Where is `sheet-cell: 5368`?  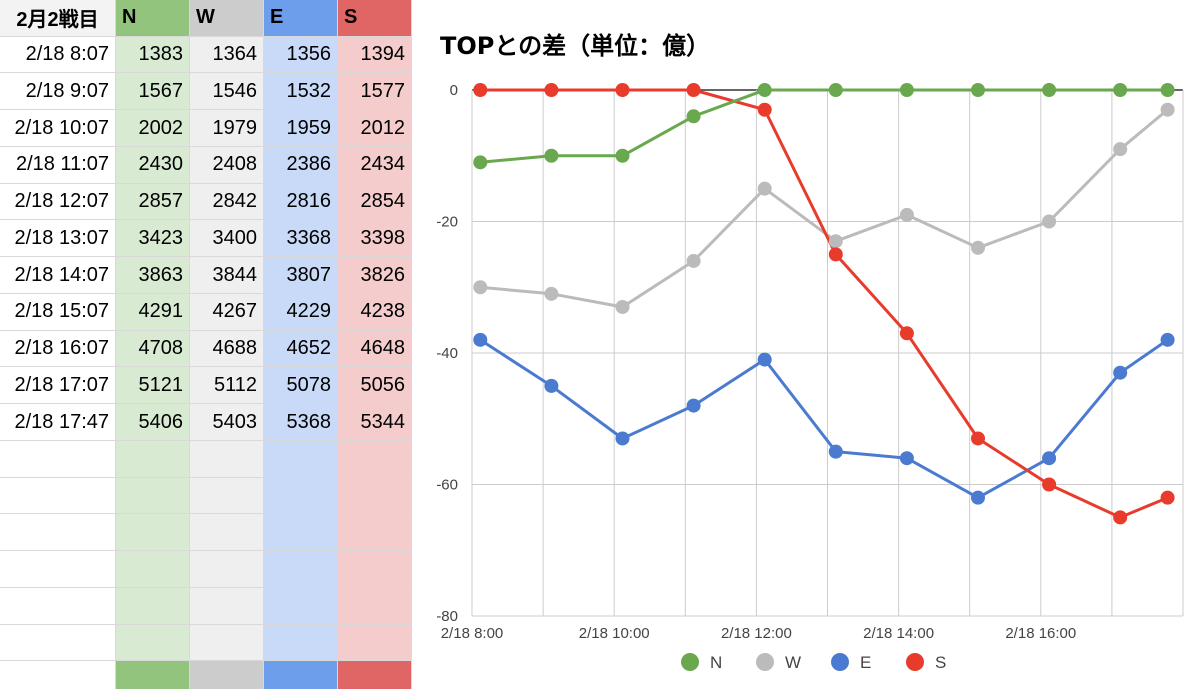 sheet-cell: 5368 is located at coordinates (300, 422).